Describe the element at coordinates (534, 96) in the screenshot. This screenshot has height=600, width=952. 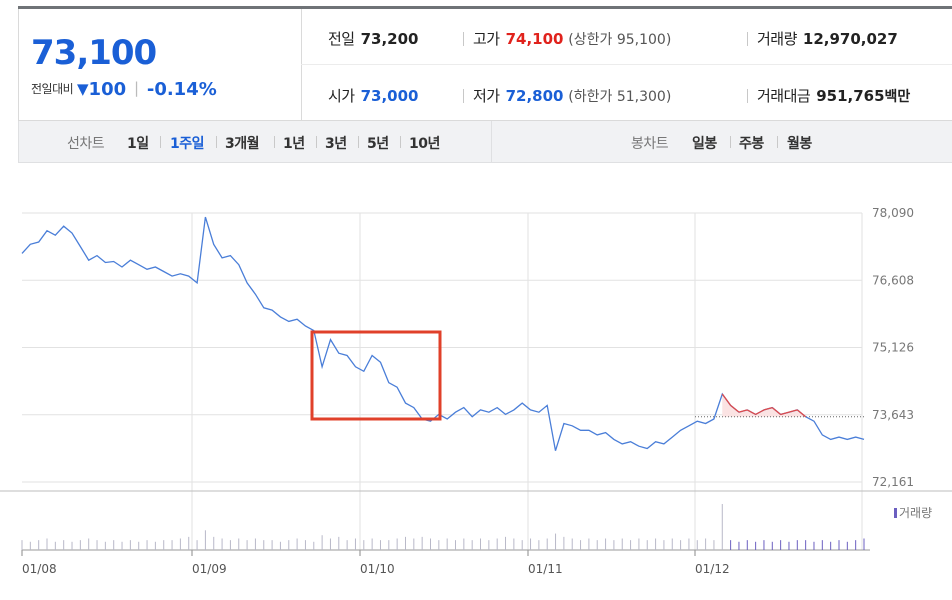
I see `low-value: 72,800` at that location.